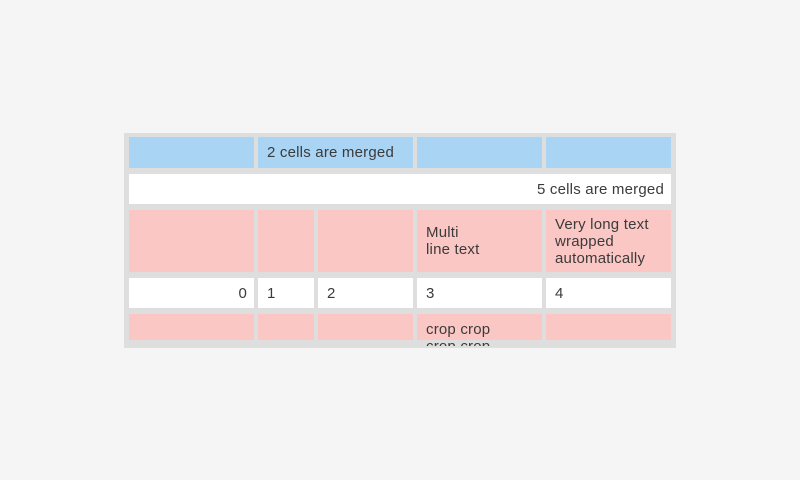  What do you see at coordinates (286, 293) in the screenshot?
I see `number-cell-1: 1` at bounding box center [286, 293].